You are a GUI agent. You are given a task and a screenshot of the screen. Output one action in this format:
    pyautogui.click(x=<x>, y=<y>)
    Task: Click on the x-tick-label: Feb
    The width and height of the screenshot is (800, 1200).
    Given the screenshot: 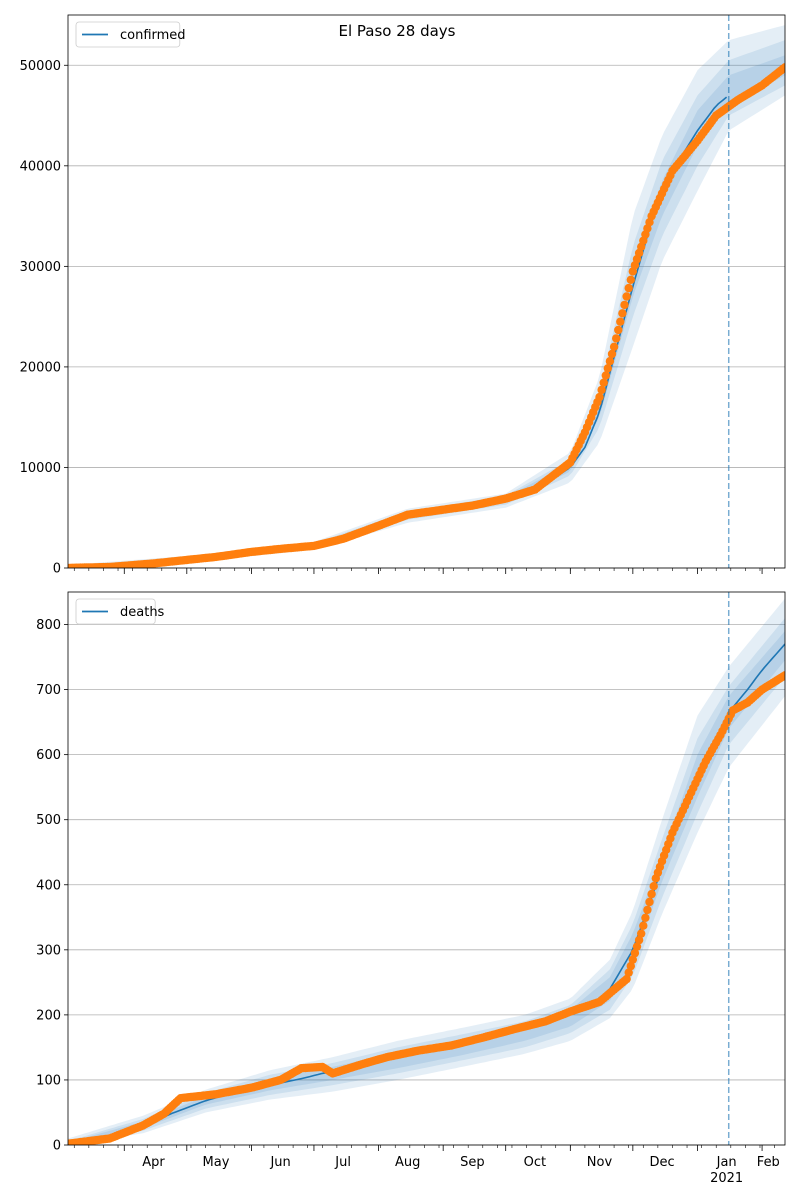 What is the action you would take?
    pyautogui.click(x=768, y=1162)
    